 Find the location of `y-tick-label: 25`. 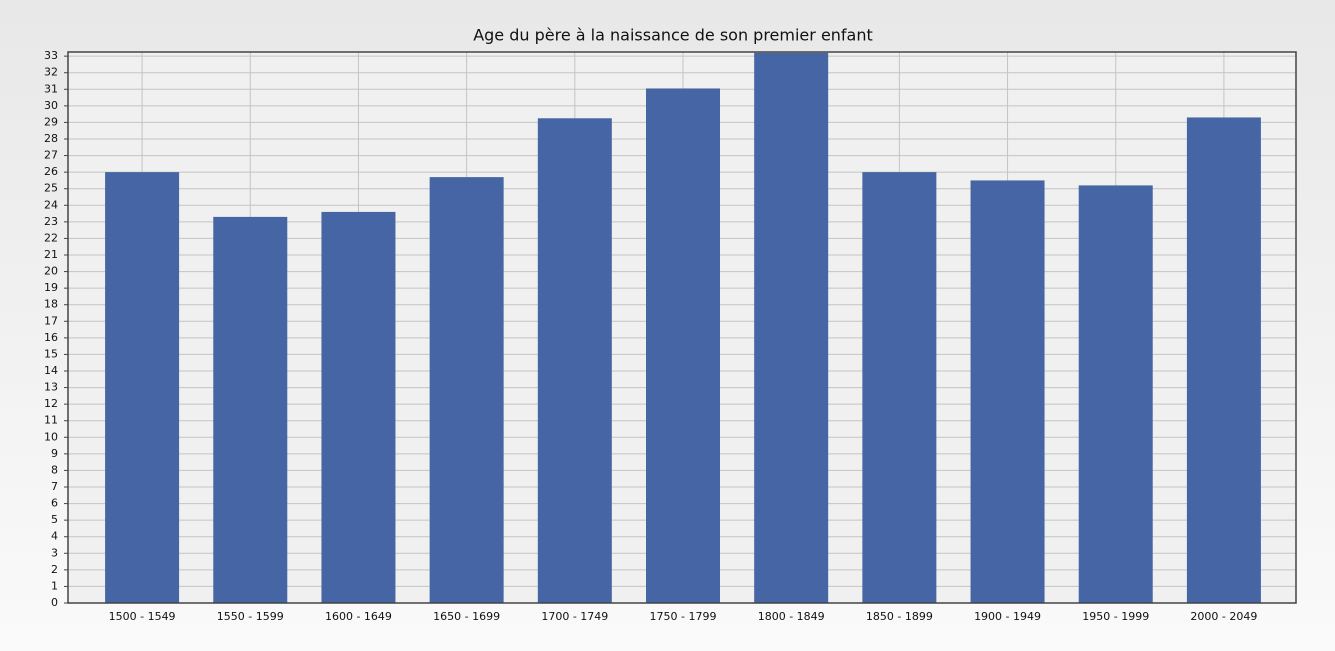

y-tick-label: 25 is located at coordinates (51, 188).